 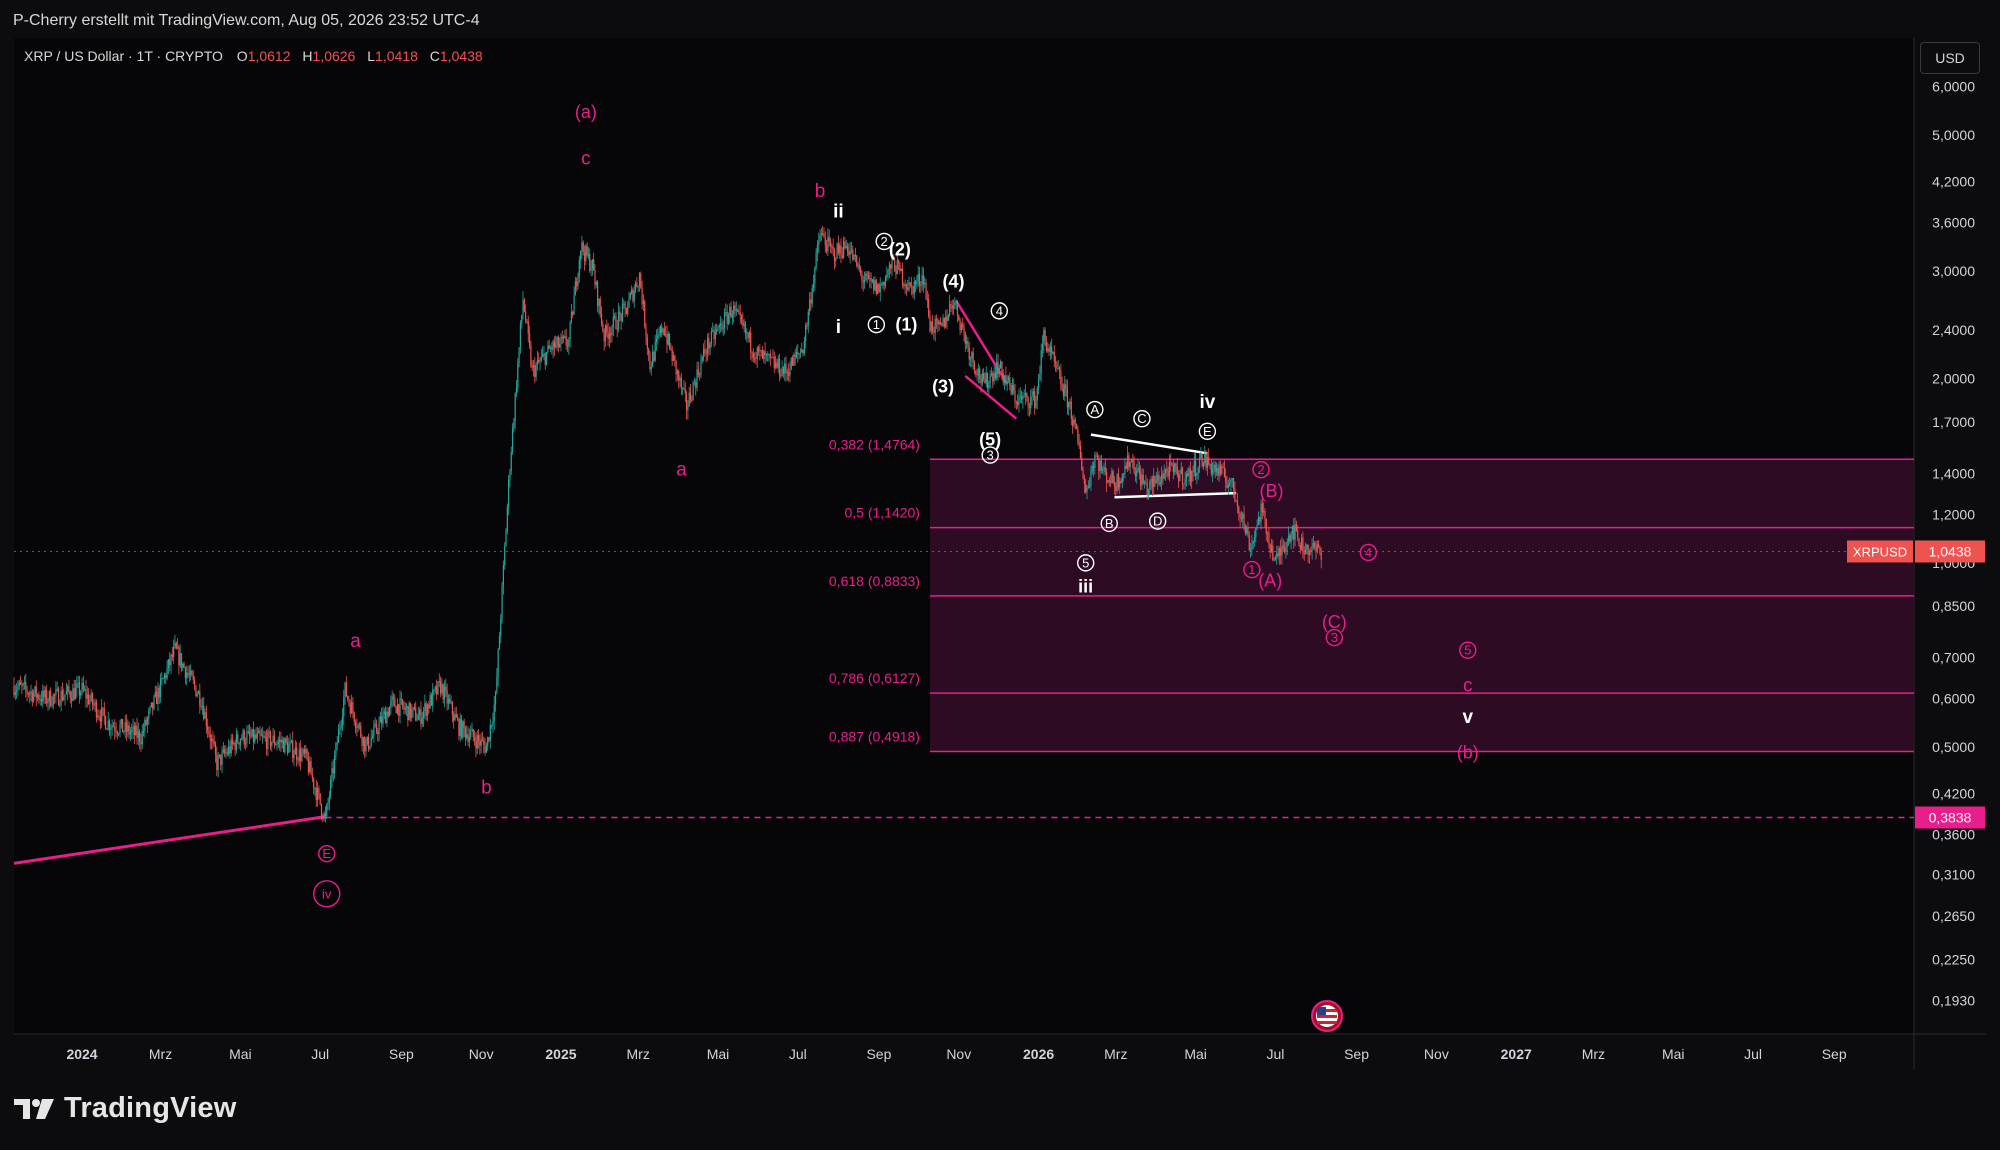 What do you see at coordinates (1251, 569) in the screenshot?
I see `wave-label: 1` at bounding box center [1251, 569].